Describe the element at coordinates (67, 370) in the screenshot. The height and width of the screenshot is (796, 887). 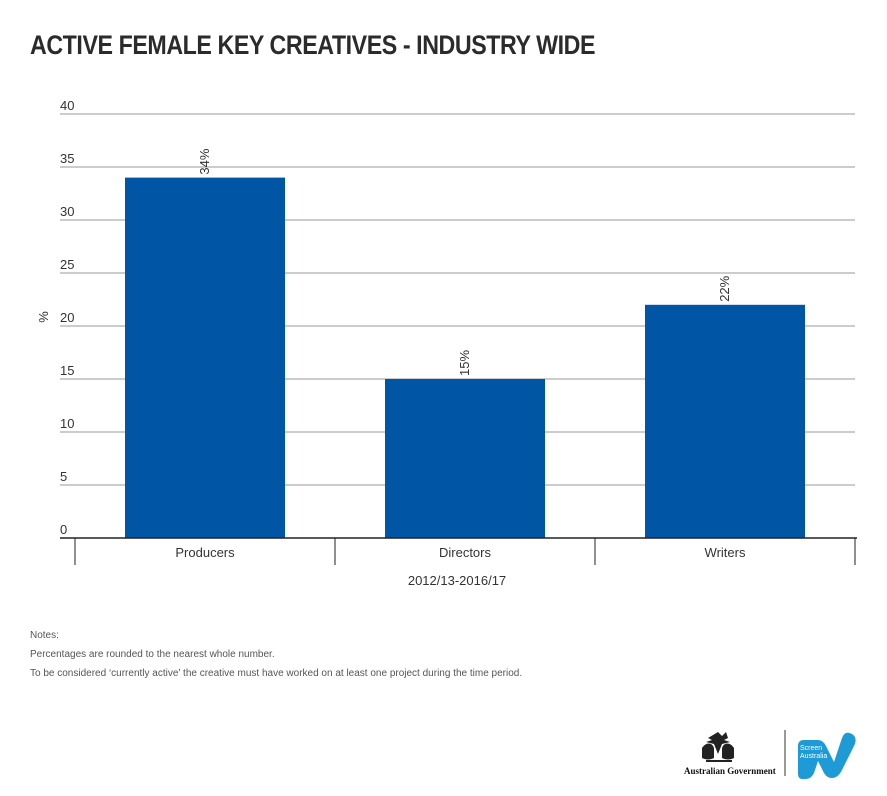
I see `y-tick-label: 15` at that location.